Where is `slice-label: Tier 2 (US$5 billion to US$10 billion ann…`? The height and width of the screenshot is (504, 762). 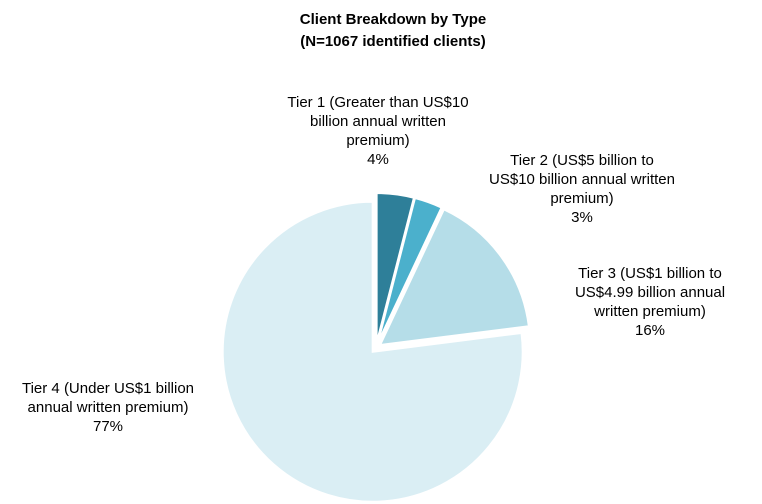 slice-label: Tier 2 (US$5 billion to US$10 billion ann… is located at coordinates (582, 179).